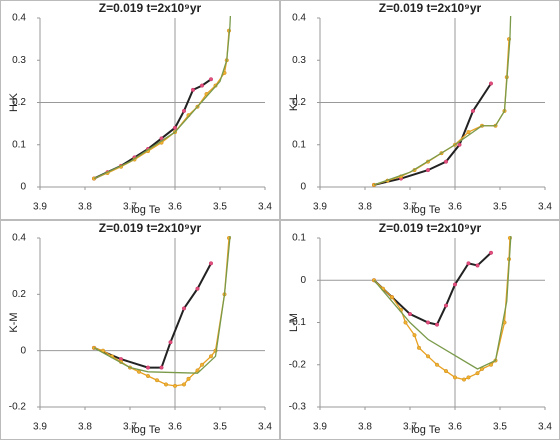 The width and height of the screenshot is (560, 440). I want to click on y-tick-label: 0.3, so click(19, 60).